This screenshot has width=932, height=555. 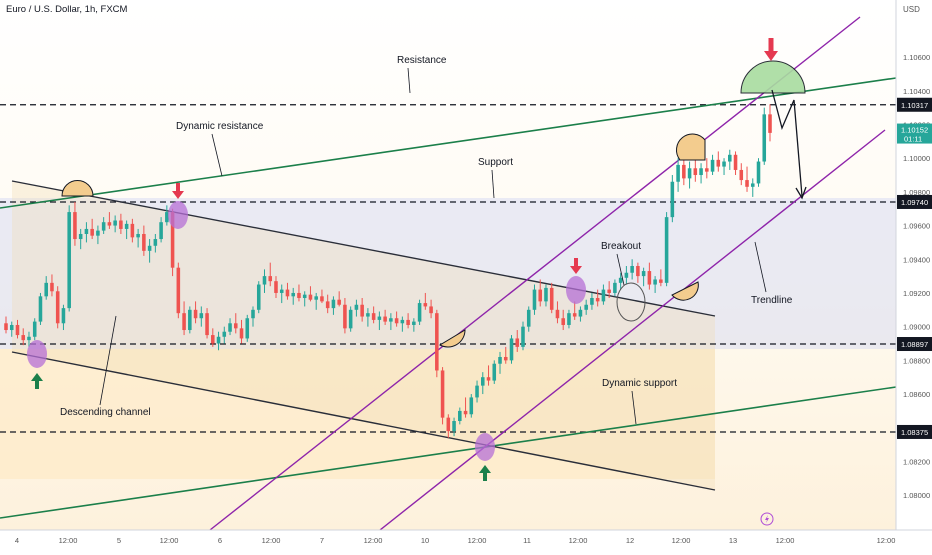 I want to click on last-price-tag, so click(x=914, y=133).